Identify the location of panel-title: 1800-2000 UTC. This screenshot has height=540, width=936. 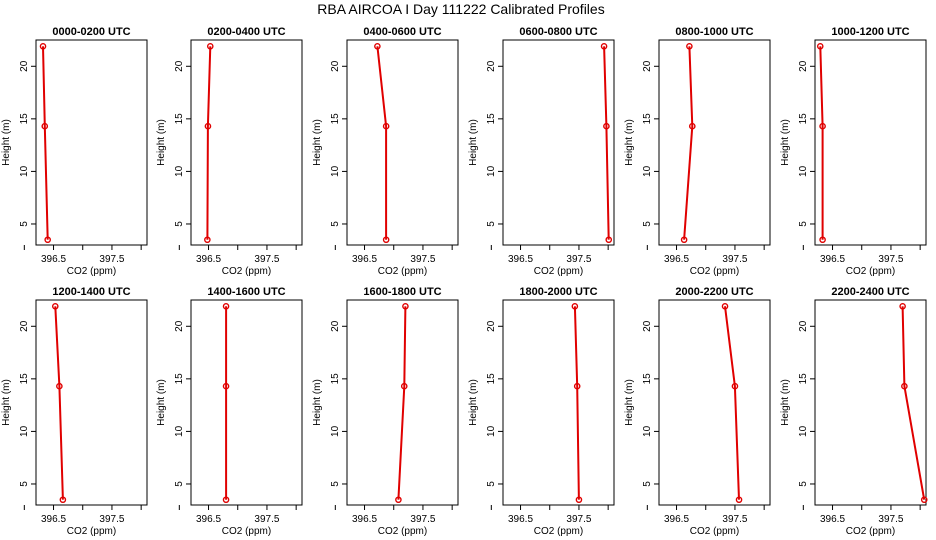
(558, 292).